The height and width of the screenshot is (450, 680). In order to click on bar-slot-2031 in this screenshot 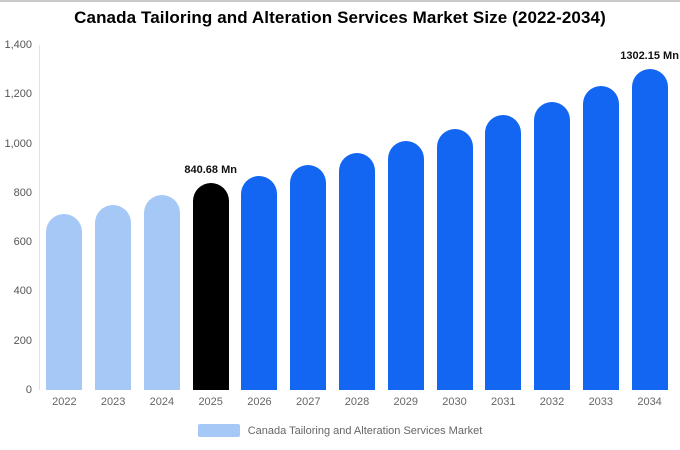, I will do `click(503, 217)`.